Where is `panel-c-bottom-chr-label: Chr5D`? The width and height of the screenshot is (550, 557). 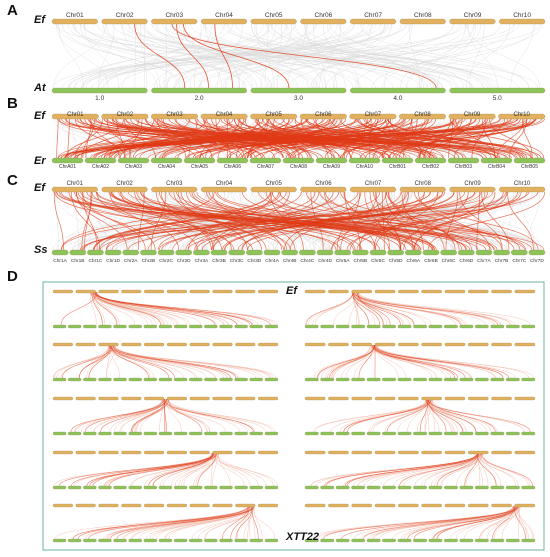
panel-c-bottom-chr-label: Chr5D is located at coordinates (396, 261).